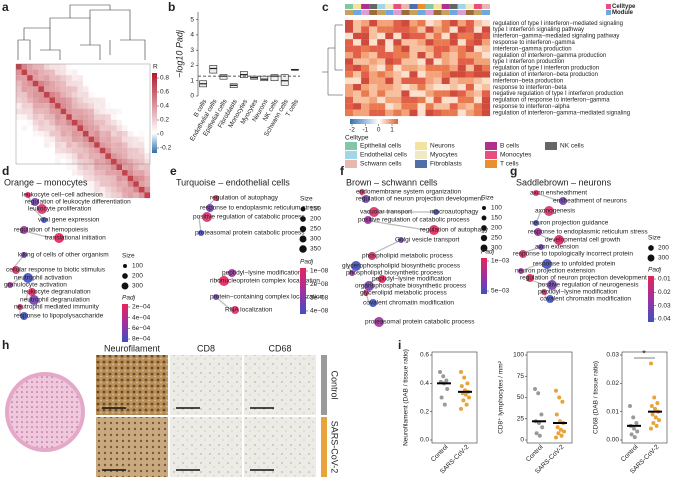 Image resolution: width=685 pixels, height=481 pixels. What do you see at coordinates (206, 385) in the screenshot?
I see `micrograph` at bounding box center [206, 385].